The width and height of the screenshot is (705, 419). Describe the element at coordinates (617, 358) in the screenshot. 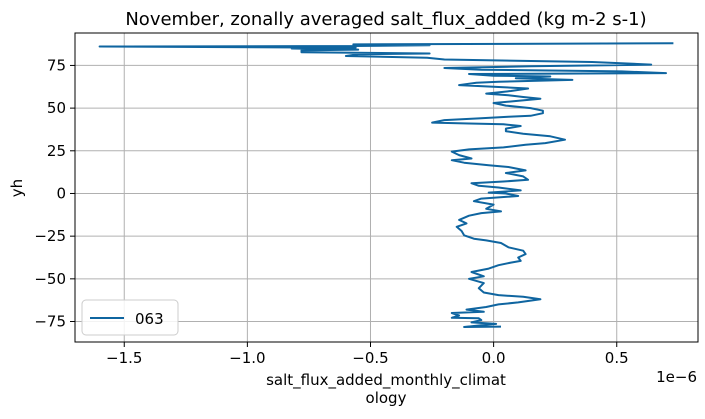

I see `x-tick-label: 0.5` at that location.